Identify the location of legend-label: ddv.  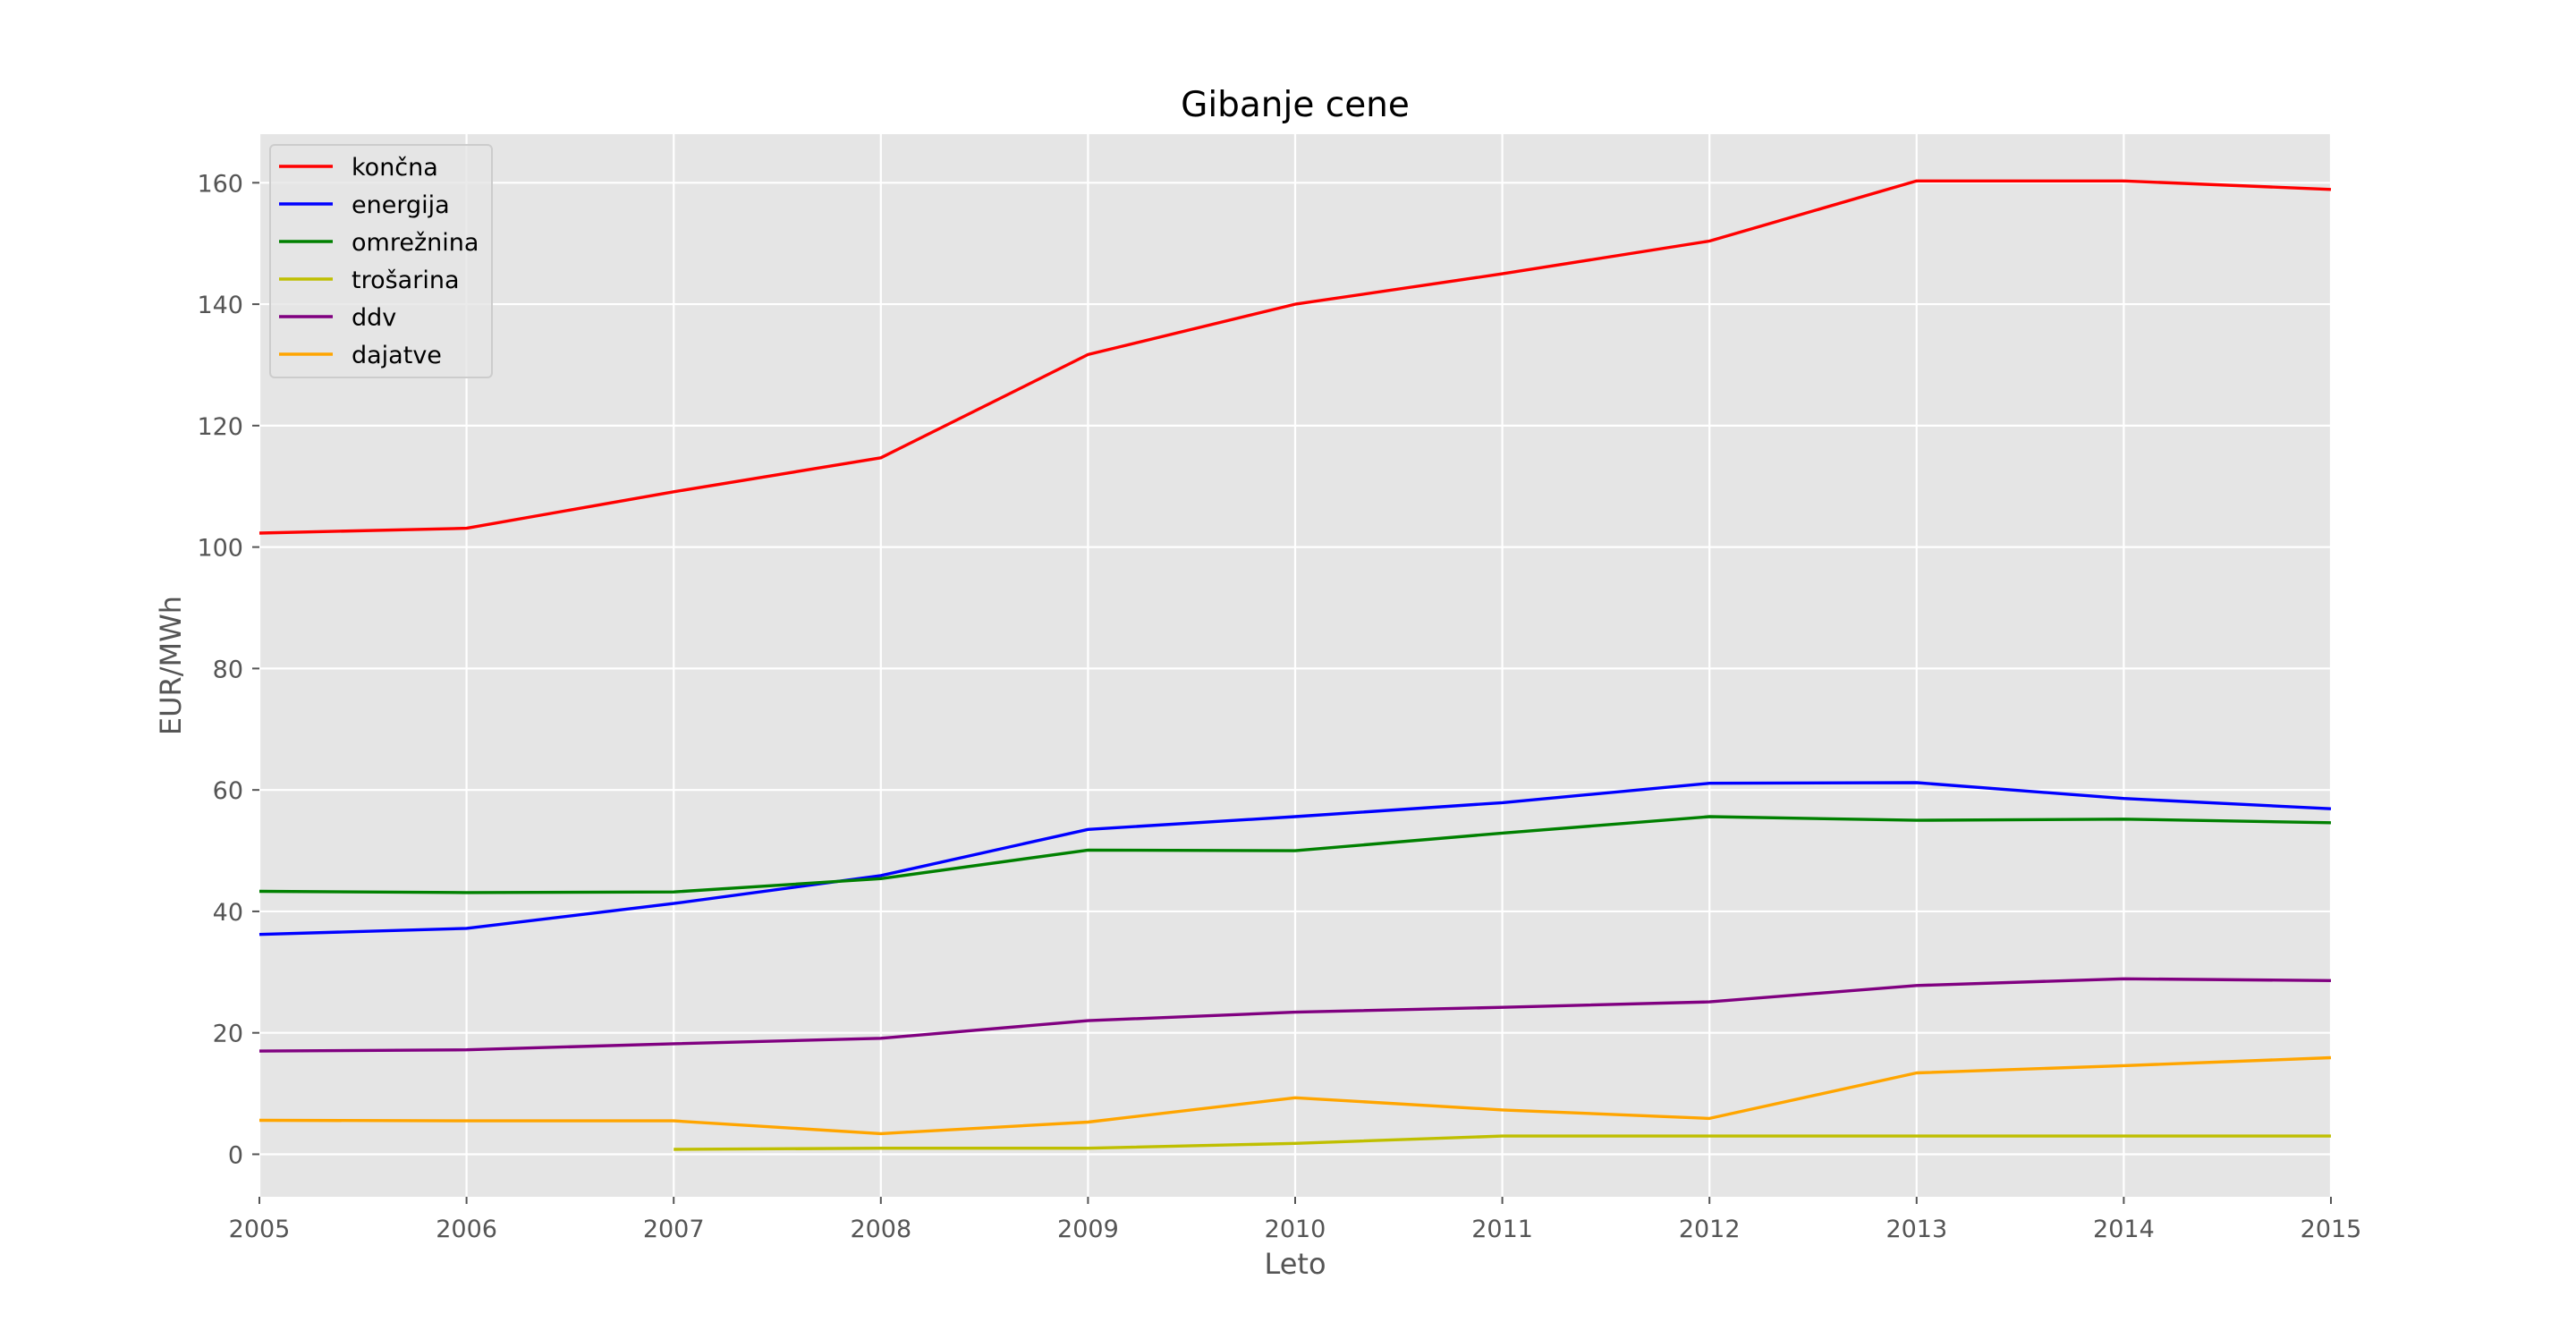
(374, 318).